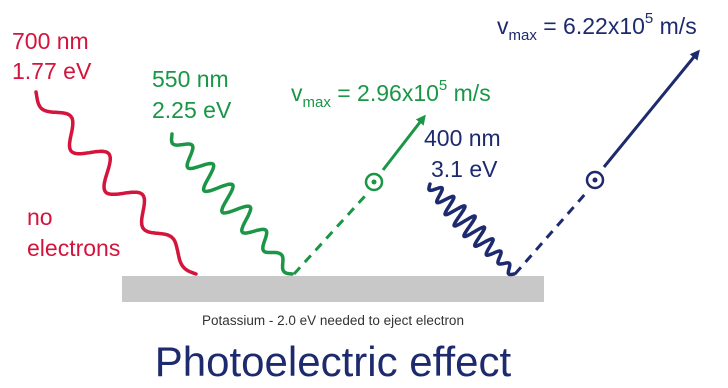  Describe the element at coordinates (651, 108) in the screenshot. I see `electron-velocity-arrow-400nm` at that location.